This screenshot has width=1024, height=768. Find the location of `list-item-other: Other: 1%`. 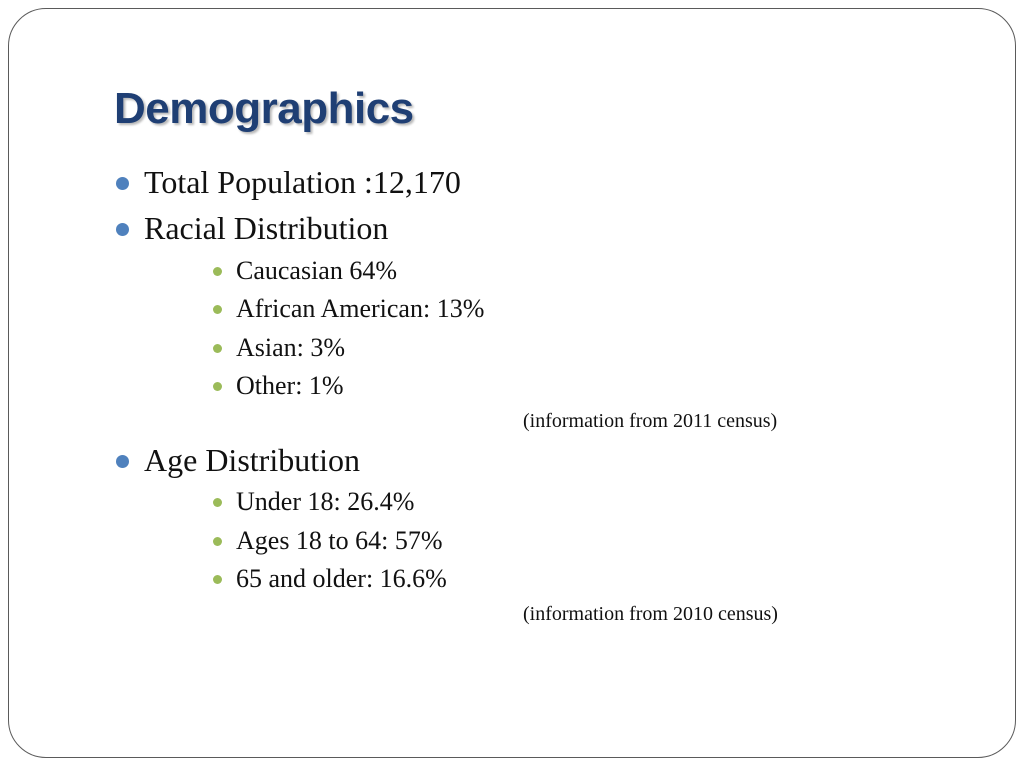

list-item-other: Other: 1% is located at coordinates (290, 385).